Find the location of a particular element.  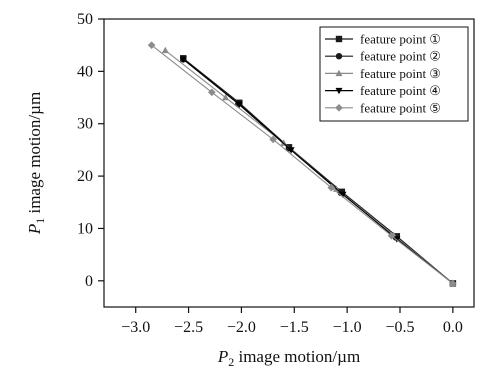

x-axis-title: P2 image motion/µm is located at coordinates (288, 358).